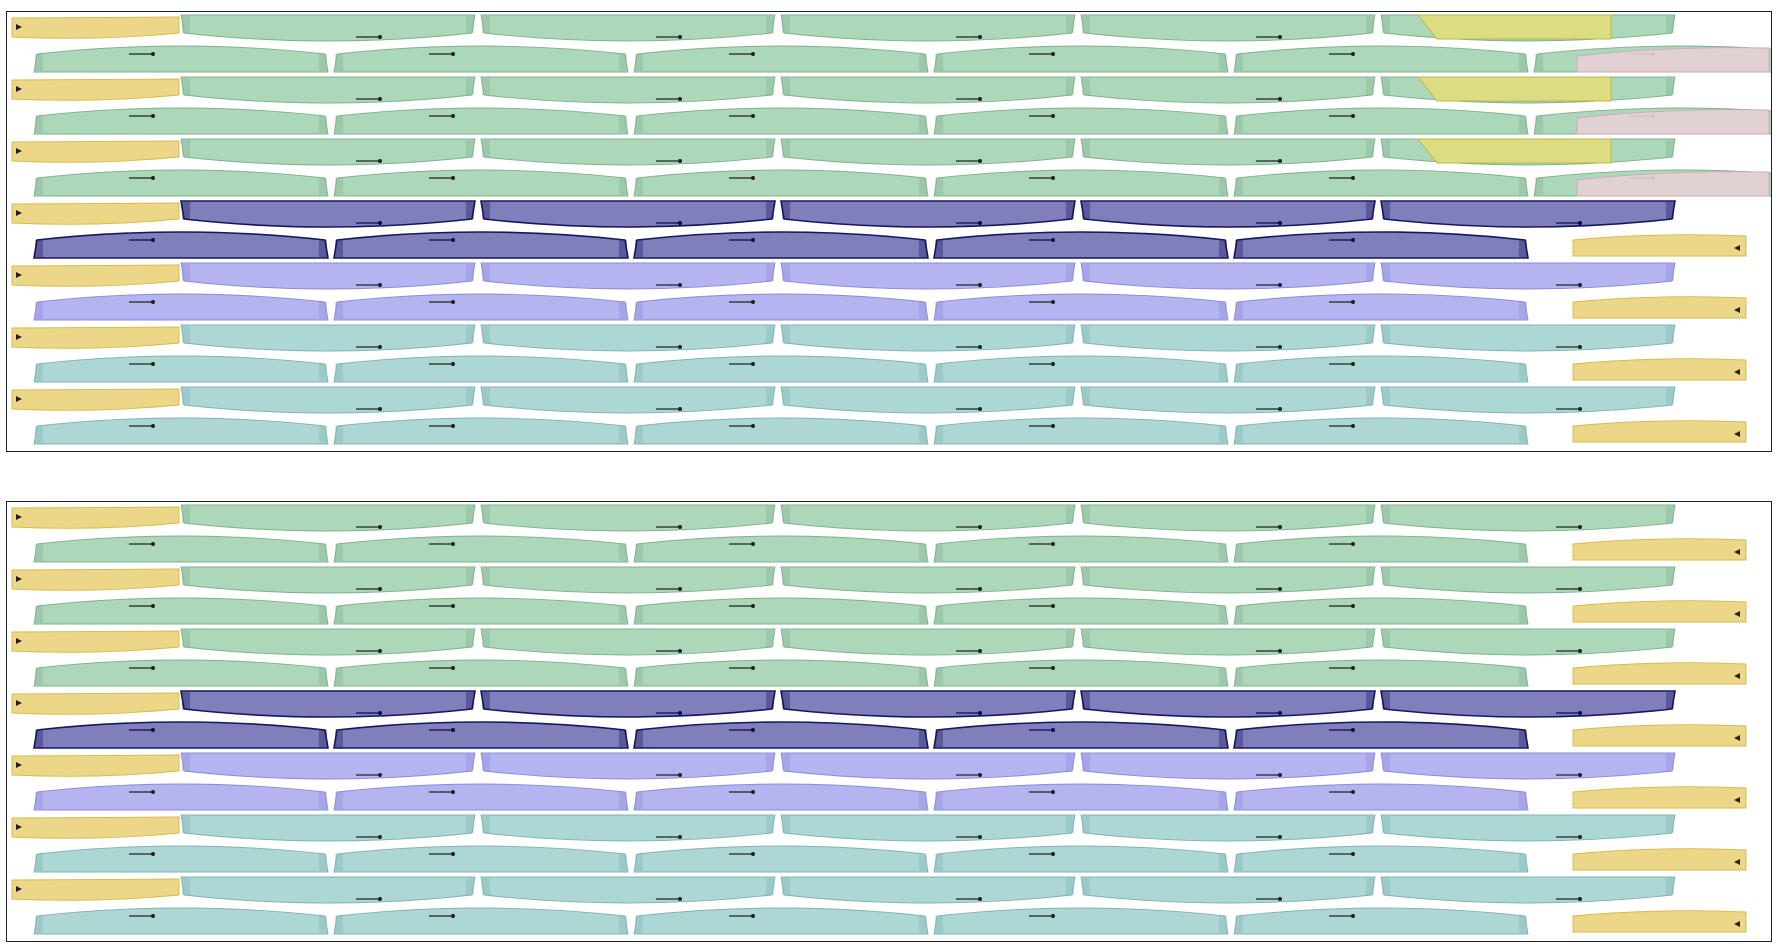  Describe the element at coordinates (1659, 859) in the screenshot. I see `end-cap` at that location.